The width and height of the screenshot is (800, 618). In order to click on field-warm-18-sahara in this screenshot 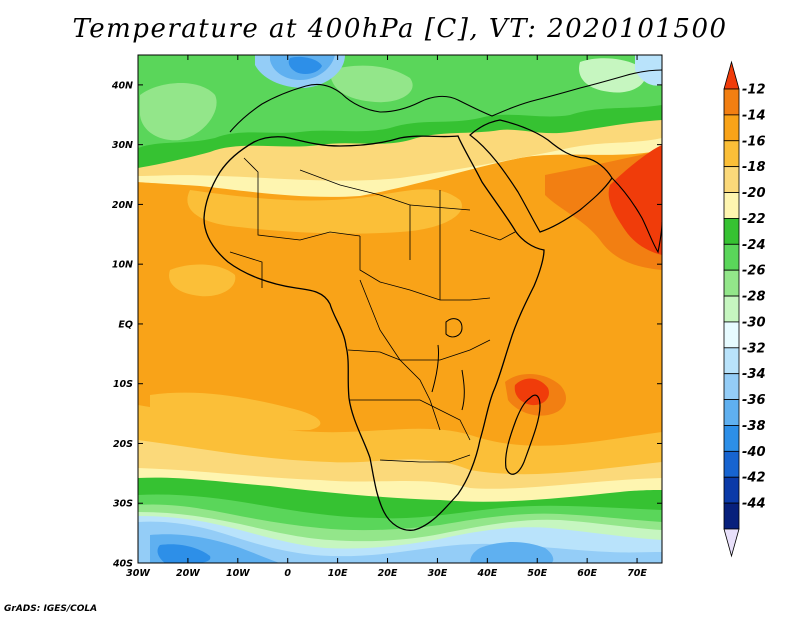, I will do `click(324, 211)`.